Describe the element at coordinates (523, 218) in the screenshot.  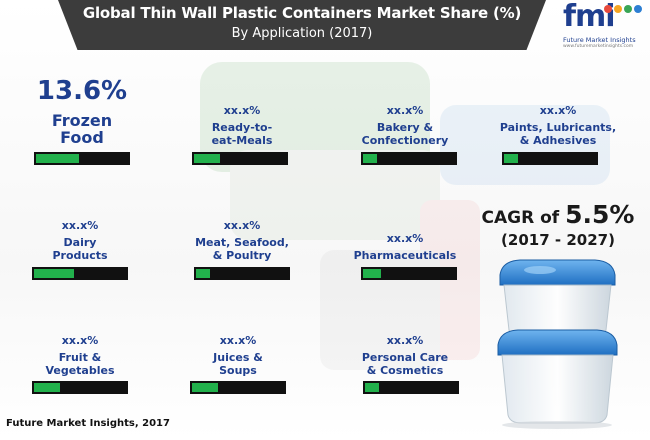
I see `cagr-prefix: CAGR of` at that location.